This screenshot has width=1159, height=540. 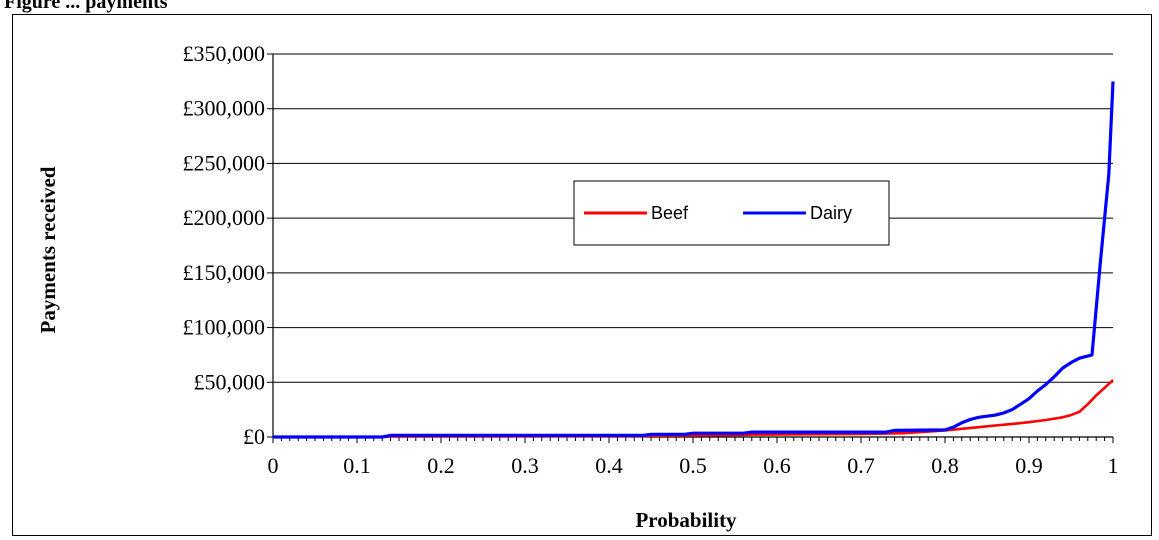 I want to click on y-tick-label: £50,000, so click(x=230, y=381).